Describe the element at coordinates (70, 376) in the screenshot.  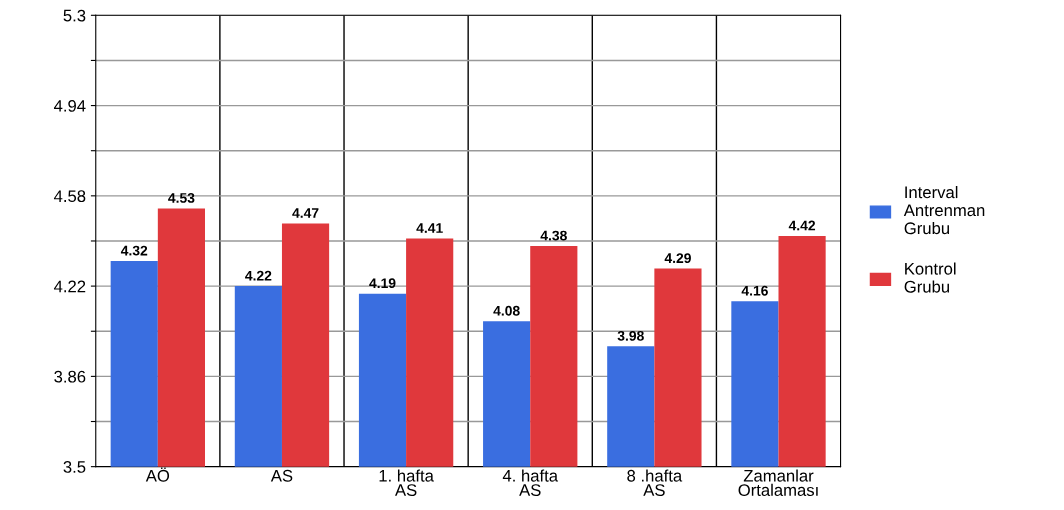
I see `y-tick-label: 3.86` at that location.